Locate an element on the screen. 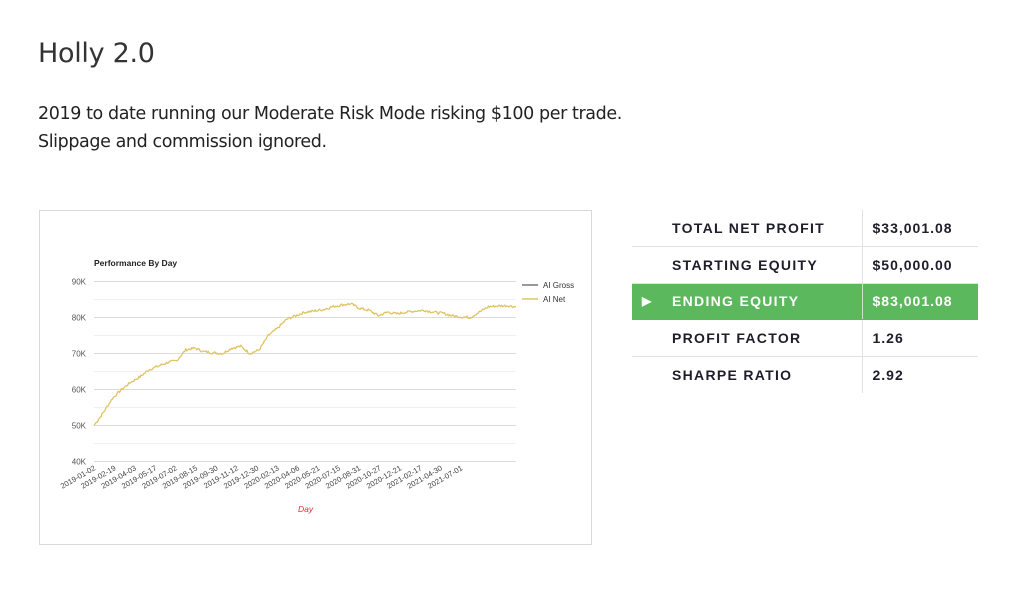 This screenshot has height=590, width=1024. chart-legend: AI Gross AI Net is located at coordinates (548, 292).